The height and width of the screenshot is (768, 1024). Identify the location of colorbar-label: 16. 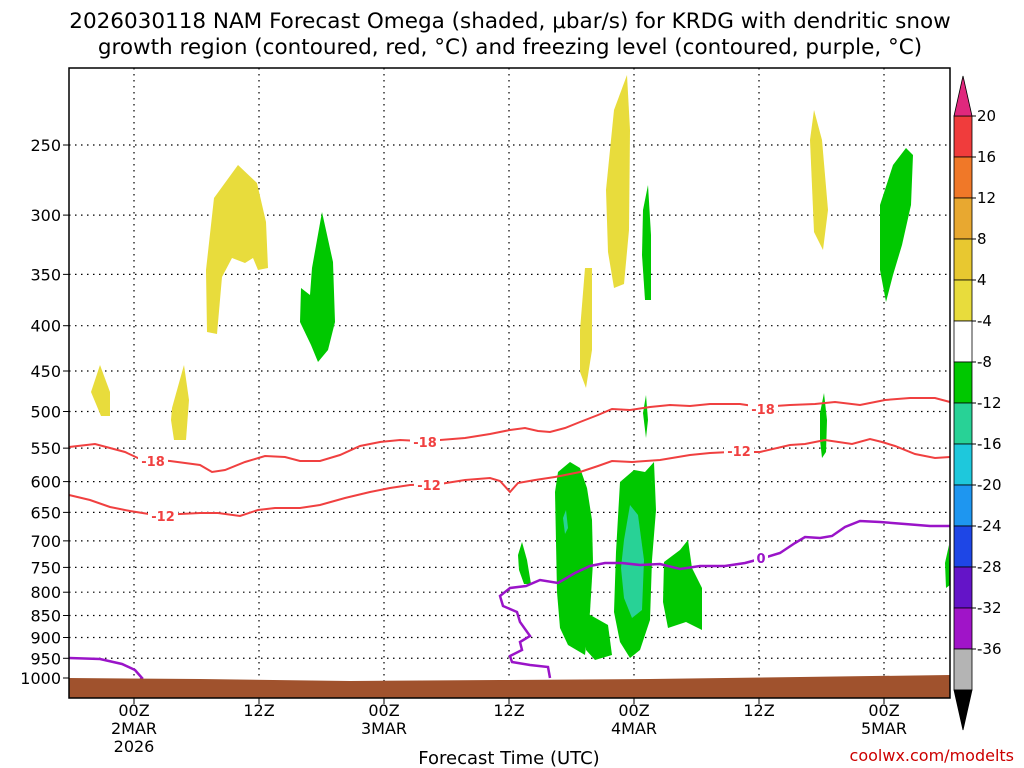
(986, 157).